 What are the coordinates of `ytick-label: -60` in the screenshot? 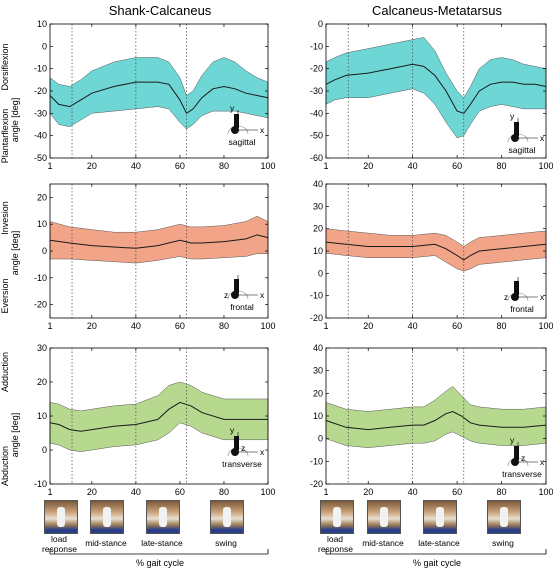 It's located at (316, 158).